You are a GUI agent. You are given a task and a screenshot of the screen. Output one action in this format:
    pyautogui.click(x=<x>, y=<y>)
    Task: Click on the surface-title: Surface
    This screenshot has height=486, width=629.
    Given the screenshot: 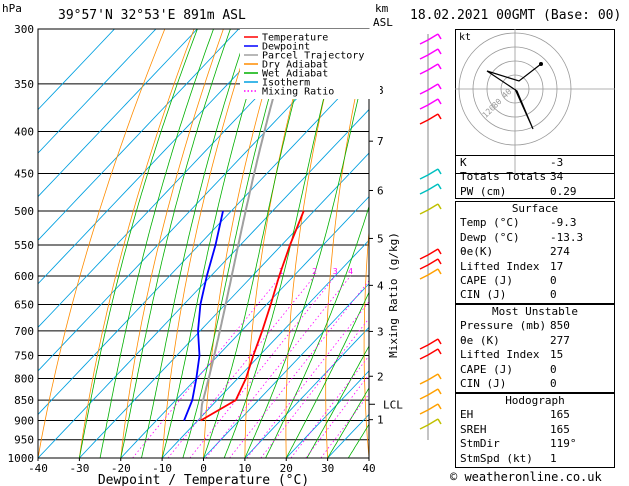 What is the action you would take?
    pyautogui.click(x=535, y=208)
    